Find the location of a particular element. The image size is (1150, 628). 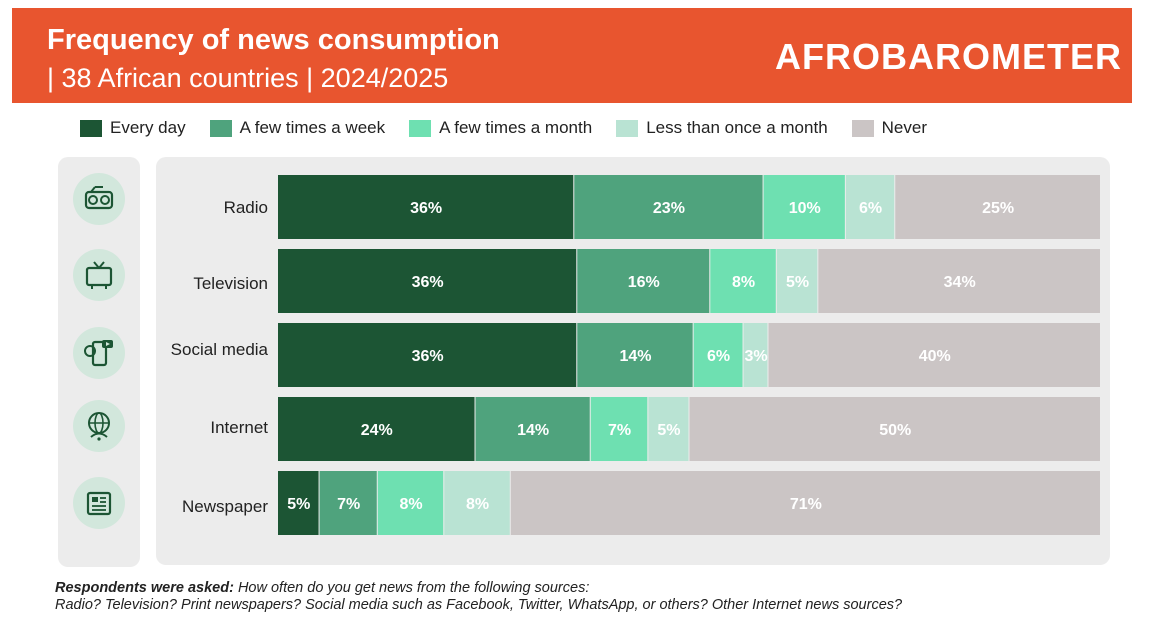

legend-label: Never is located at coordinates (904, 127).